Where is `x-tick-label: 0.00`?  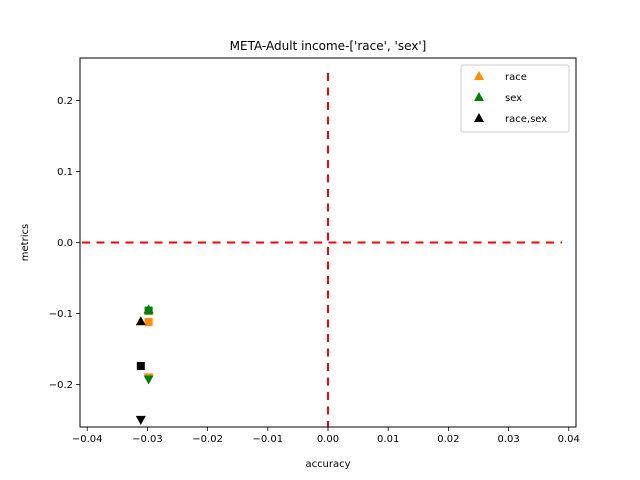
x-tick-label: 0.00 is located at coordinates (328, 439).